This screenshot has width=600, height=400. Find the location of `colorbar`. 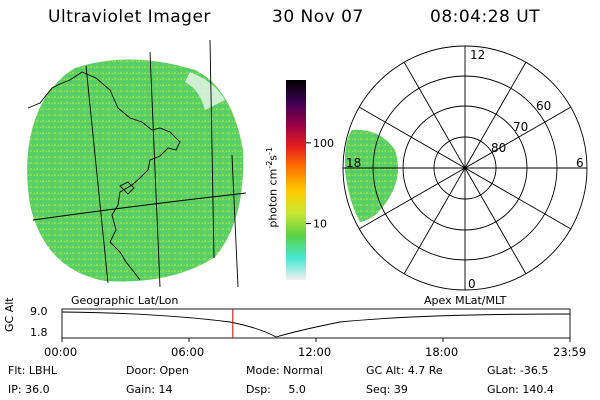

colorbar is located at coordinates (296, 180).